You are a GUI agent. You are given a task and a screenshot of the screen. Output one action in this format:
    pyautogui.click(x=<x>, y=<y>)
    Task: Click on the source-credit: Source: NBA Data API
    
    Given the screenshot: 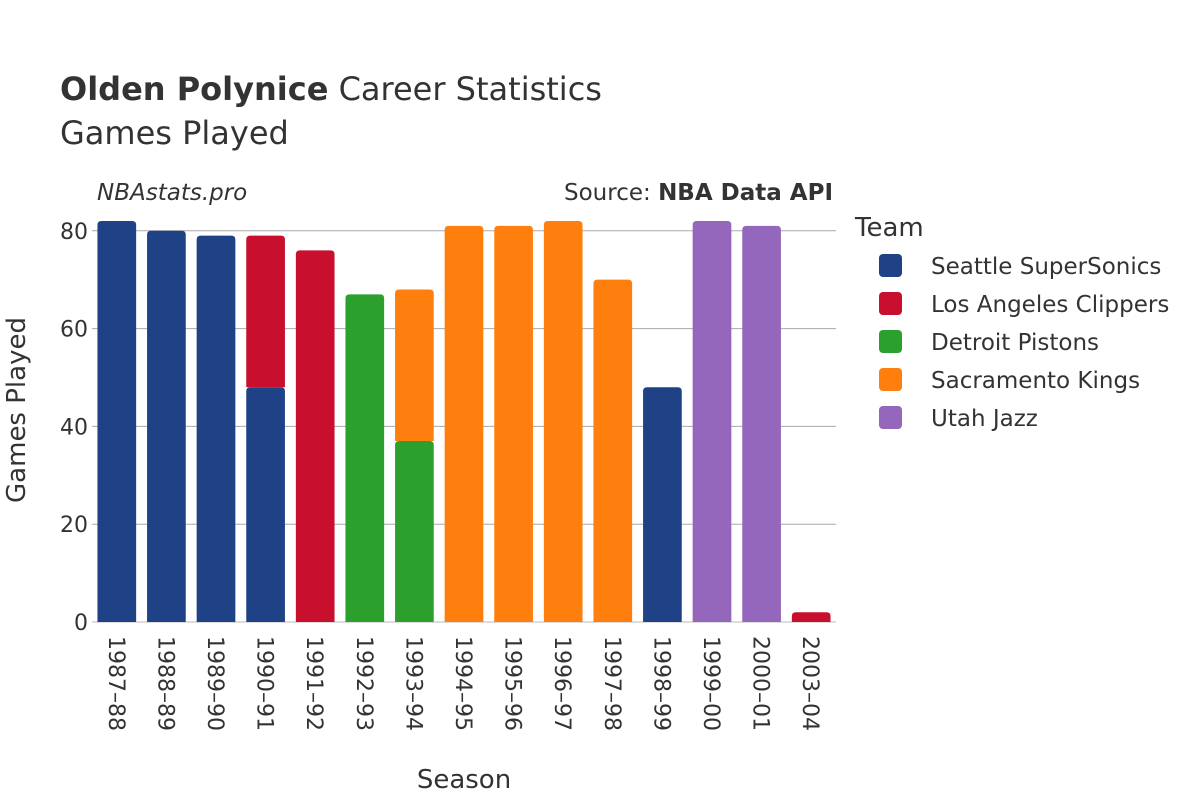 What is the action you would take?
    pyautogui.click(x=698, y=193)
    